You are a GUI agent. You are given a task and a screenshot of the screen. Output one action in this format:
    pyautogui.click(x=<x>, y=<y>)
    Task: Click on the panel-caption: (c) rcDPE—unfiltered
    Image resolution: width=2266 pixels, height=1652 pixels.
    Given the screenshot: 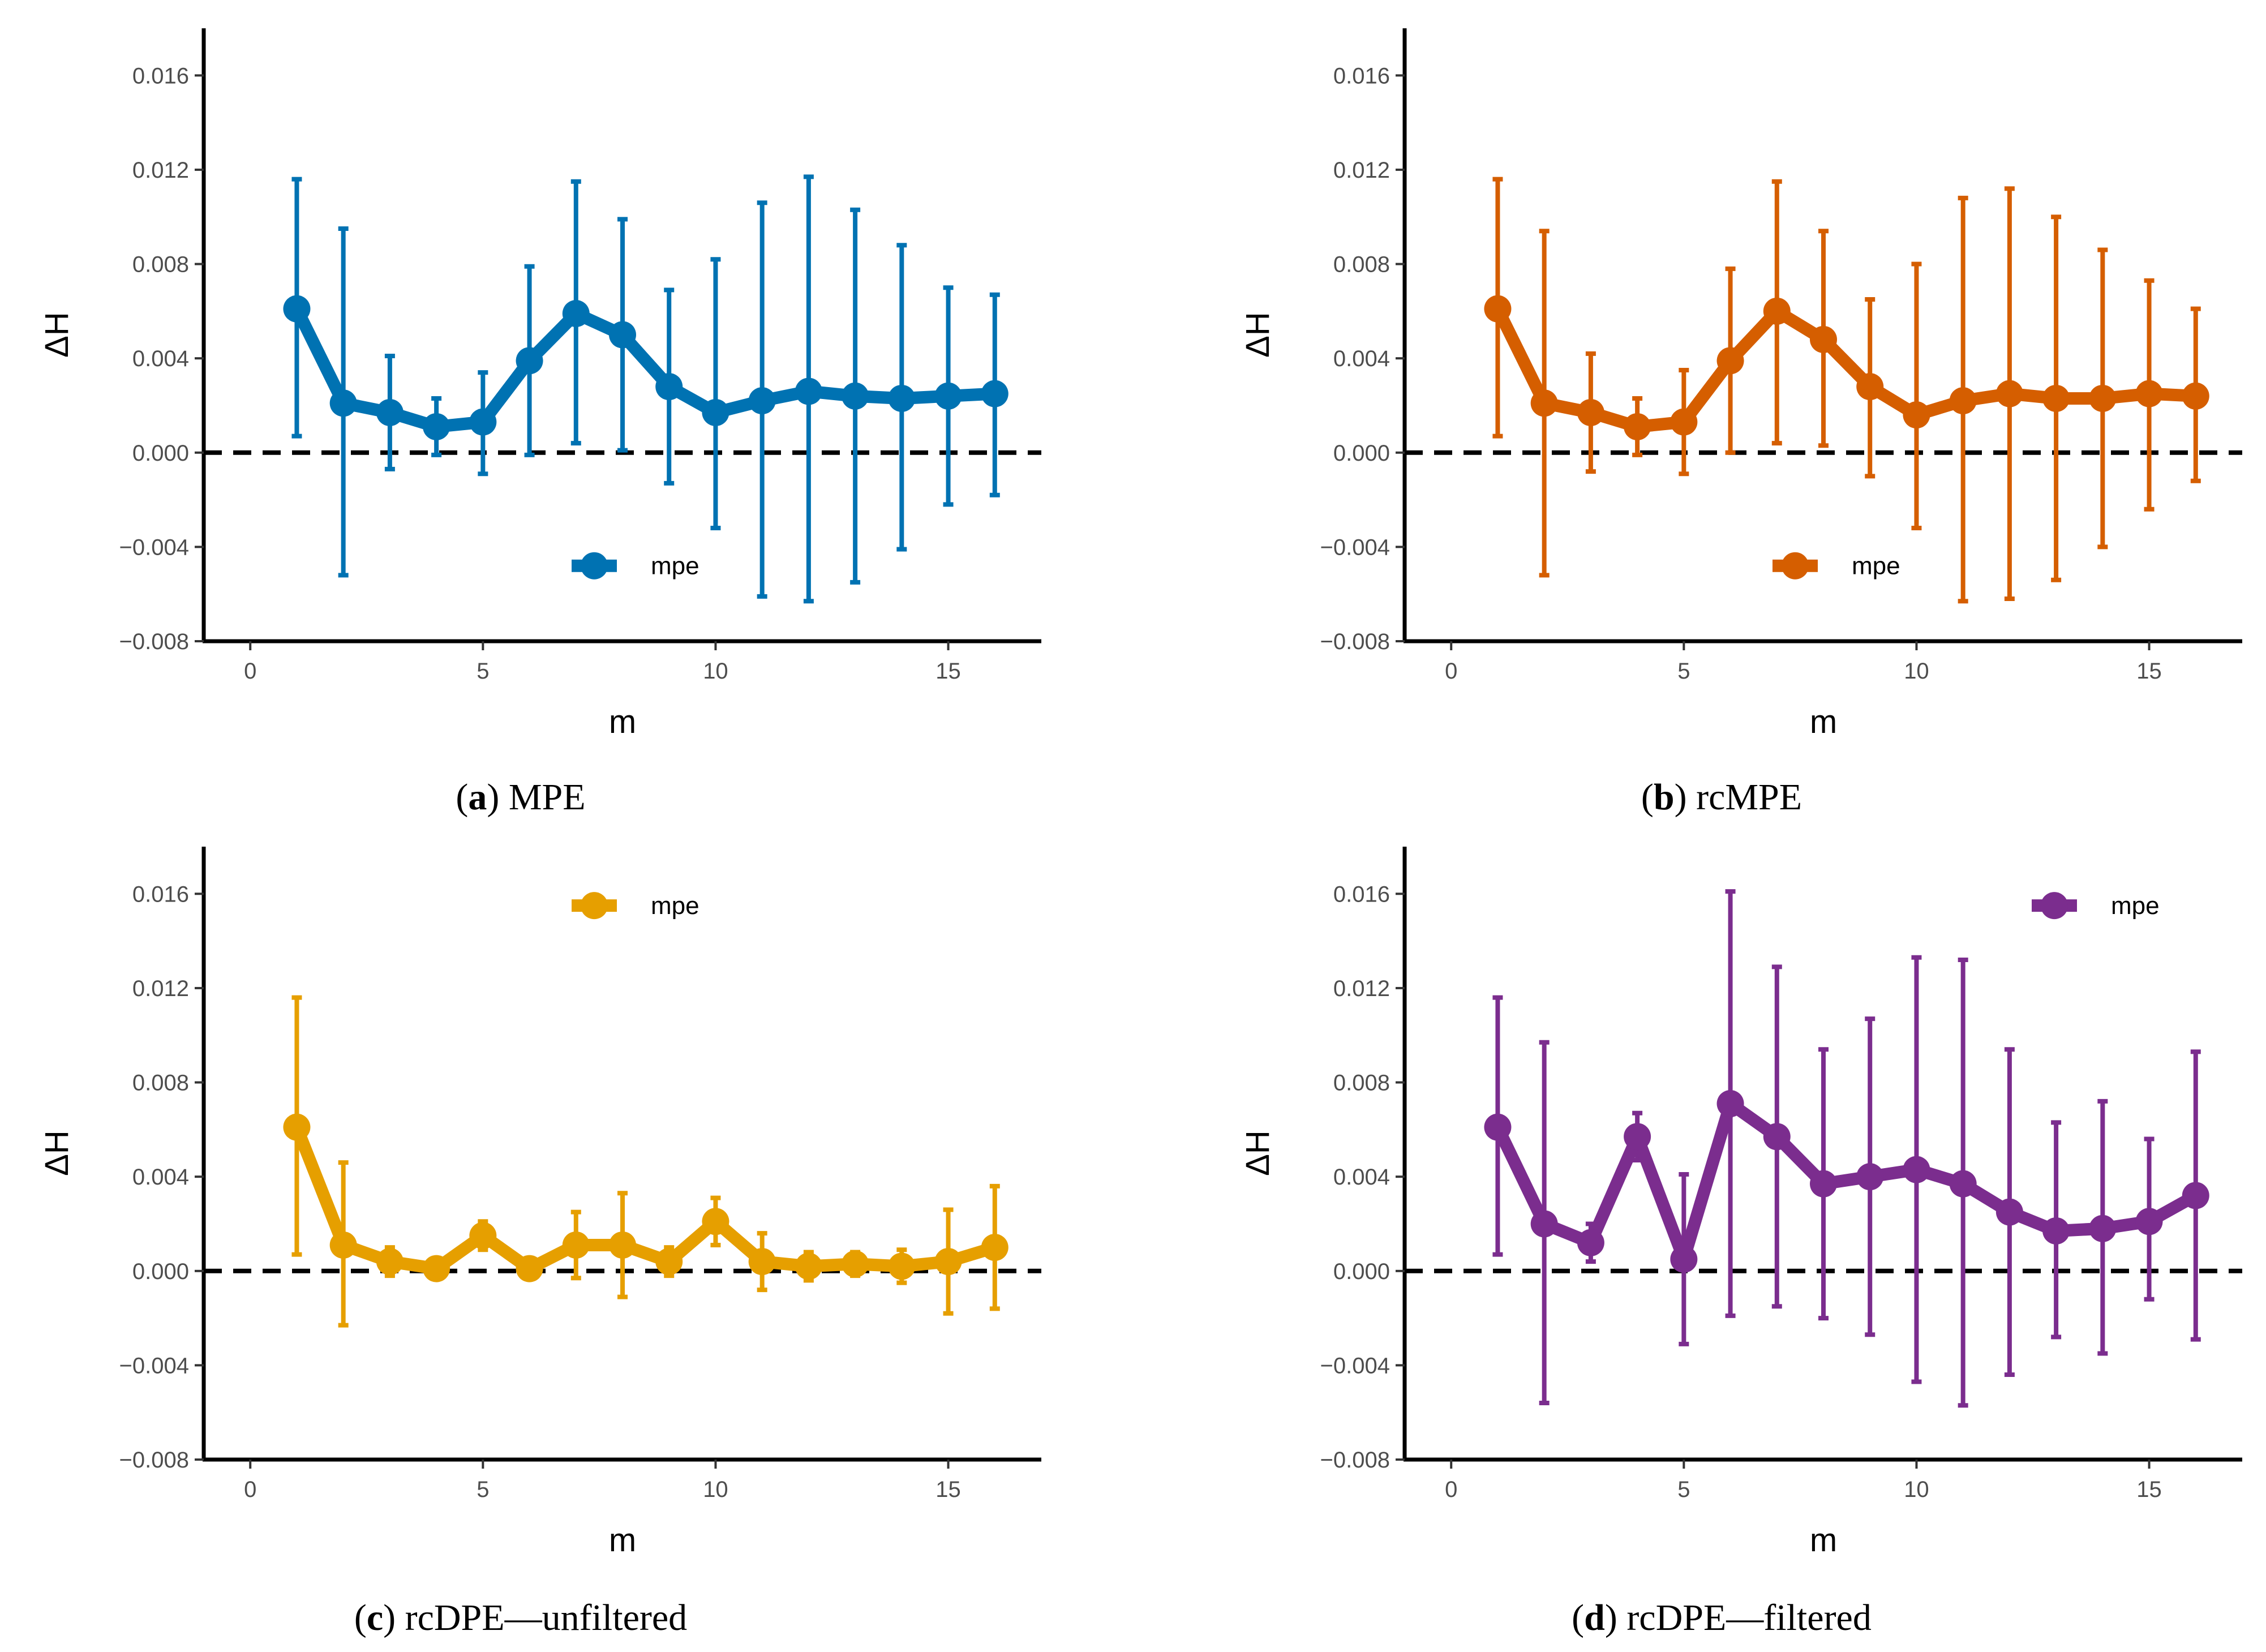 What is the action you would take?
    pyautogui.click(x=520, y=1617)
    